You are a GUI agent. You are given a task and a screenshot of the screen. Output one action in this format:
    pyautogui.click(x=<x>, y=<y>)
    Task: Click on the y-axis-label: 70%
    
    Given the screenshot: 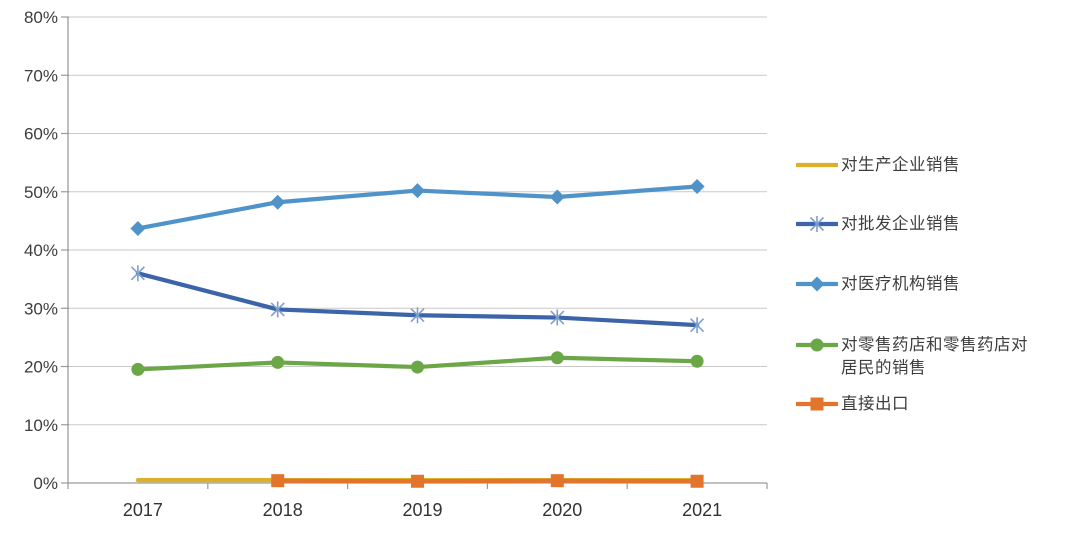 What is the action you would take?
    pyautogui.click(x=41, y=75)
    